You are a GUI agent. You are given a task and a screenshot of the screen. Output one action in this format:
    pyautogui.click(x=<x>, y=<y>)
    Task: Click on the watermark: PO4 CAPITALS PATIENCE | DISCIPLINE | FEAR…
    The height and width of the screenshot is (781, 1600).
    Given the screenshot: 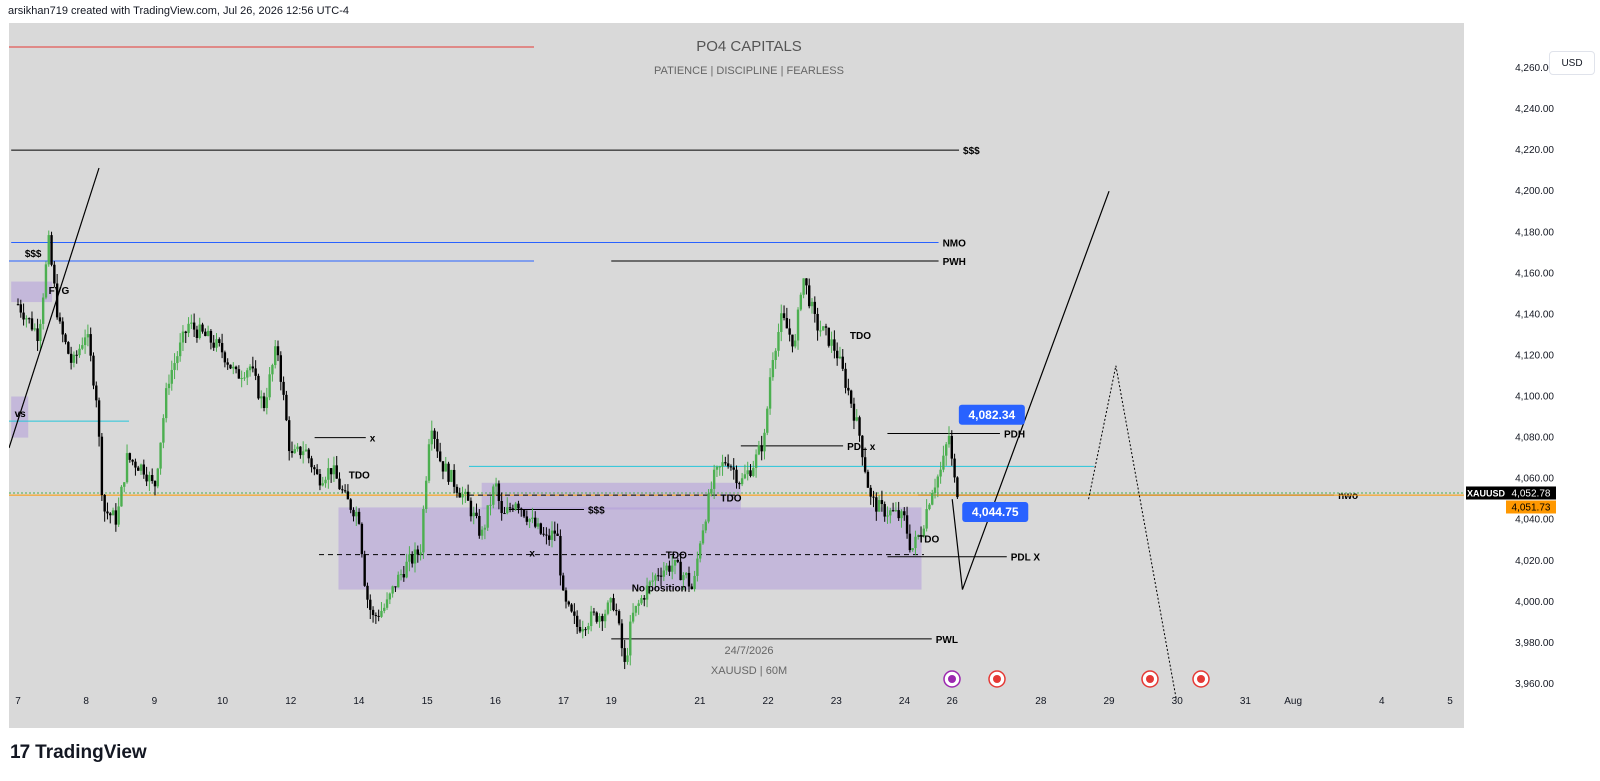 What is the action you would take?
    pyautogui.click(x=749, y=357)
    